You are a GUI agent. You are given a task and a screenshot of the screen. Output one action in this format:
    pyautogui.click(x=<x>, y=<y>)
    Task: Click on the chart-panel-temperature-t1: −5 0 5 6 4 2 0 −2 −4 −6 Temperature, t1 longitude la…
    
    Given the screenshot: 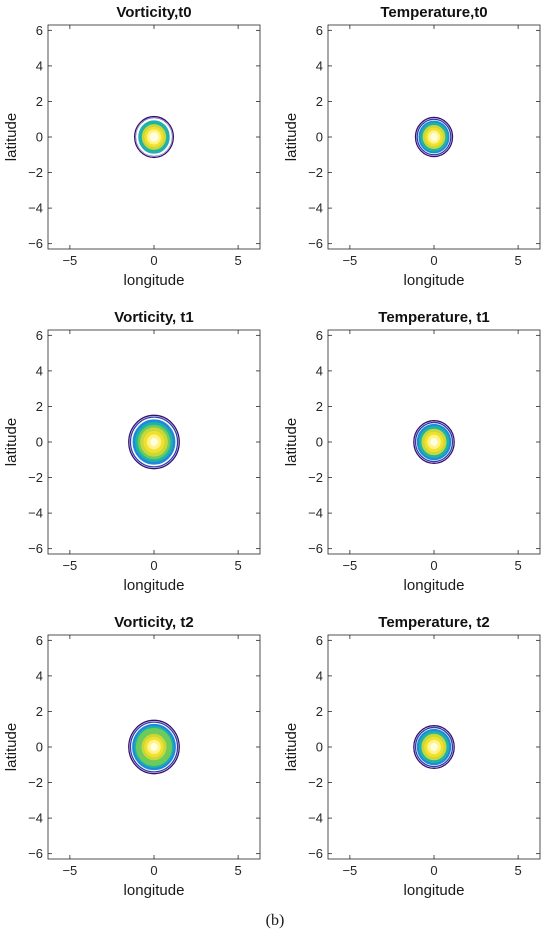 What is the action you would take?
    pyautogui.click(x=412, y=451)
    